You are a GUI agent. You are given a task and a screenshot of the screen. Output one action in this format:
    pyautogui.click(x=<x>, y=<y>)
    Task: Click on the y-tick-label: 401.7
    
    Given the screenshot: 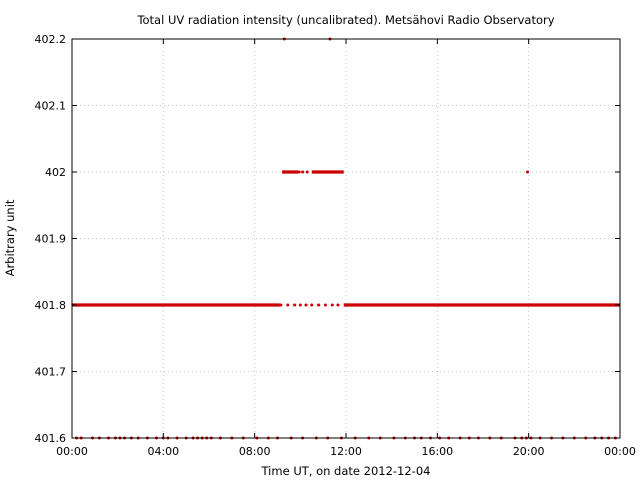 What is the action you would take?
    pyautogui.click(x=51, y=372)
    